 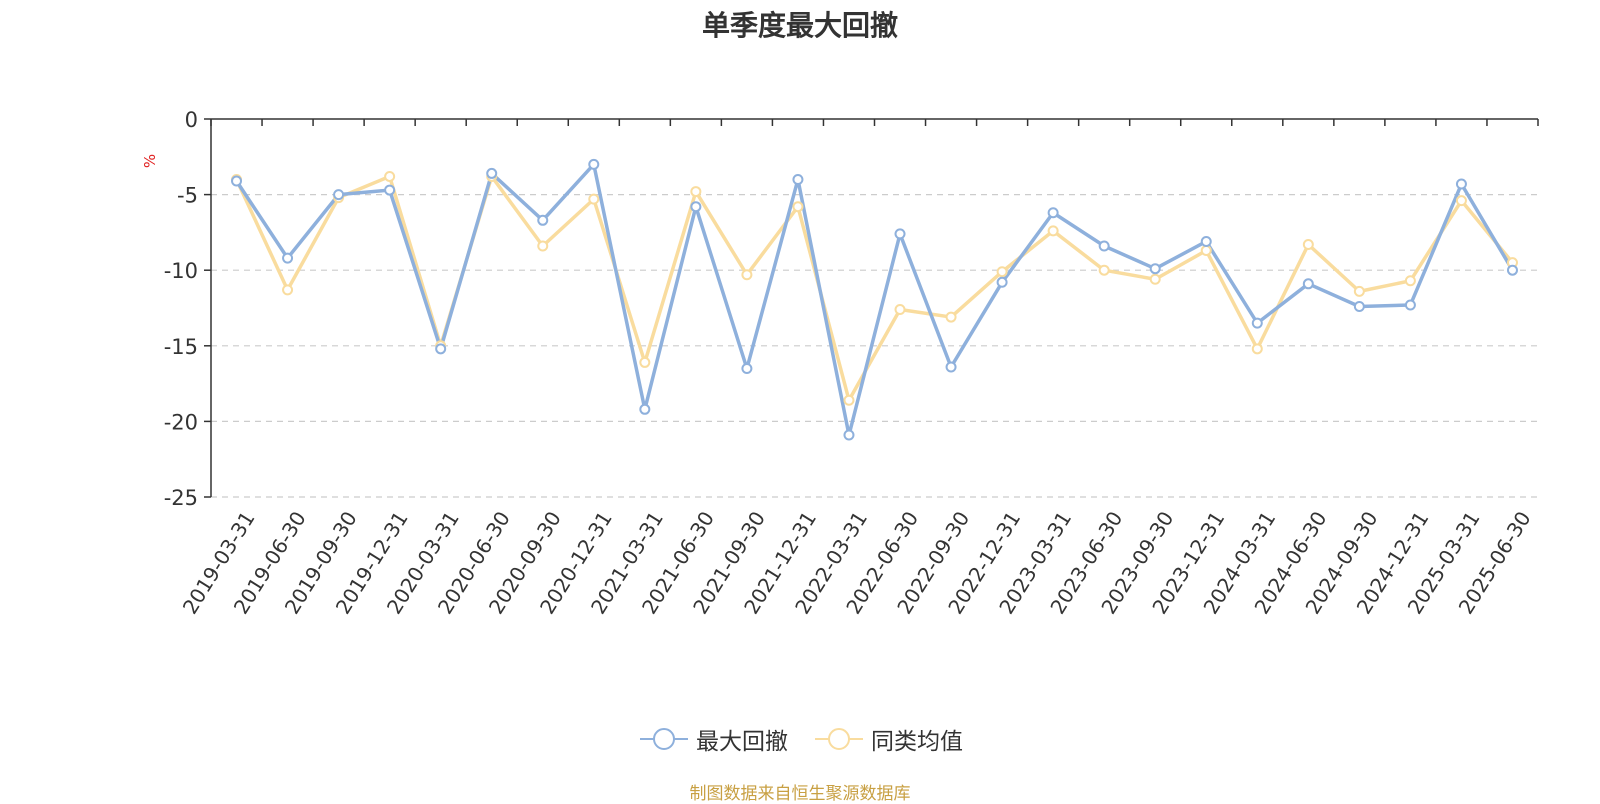 What do you see at coordinates (181, 347) in the screenshot?
I see `y-tick-label: -15` at bounding box center [181, 347].